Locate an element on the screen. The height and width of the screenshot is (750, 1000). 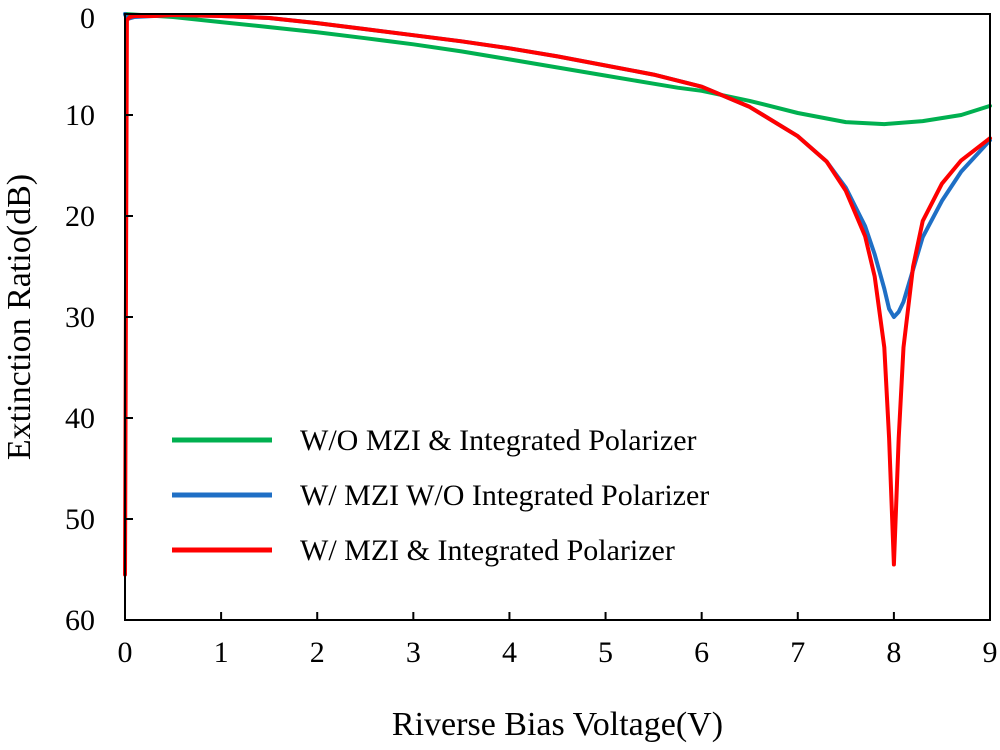
y-tick-label: 30 is located at coordinates (80, 317).